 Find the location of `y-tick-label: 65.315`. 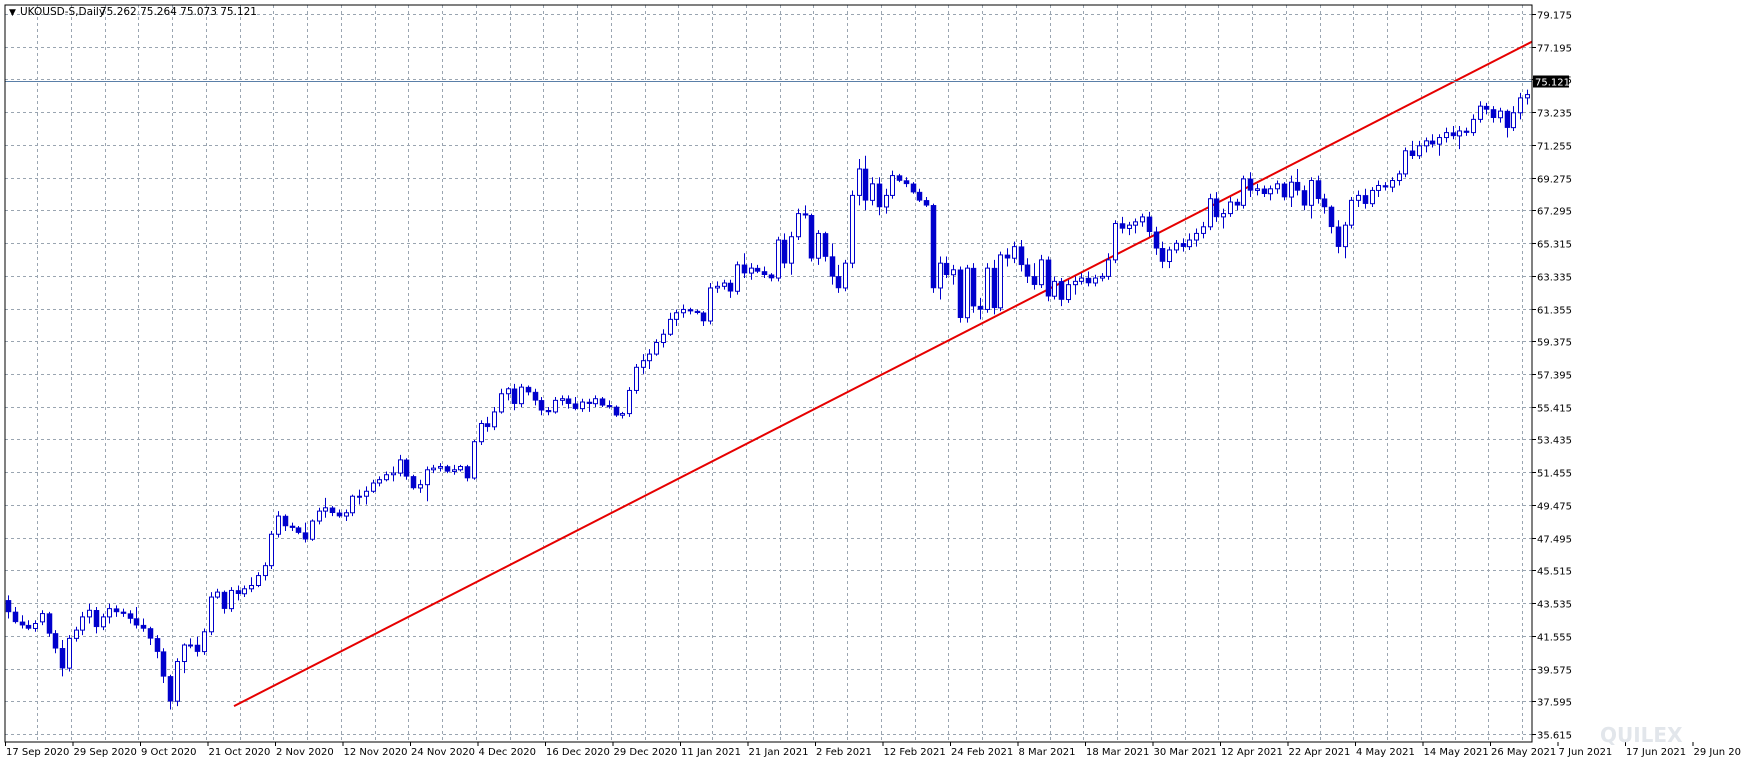

y-tick-label: 65.315 is located at coordinates (1554, 245).